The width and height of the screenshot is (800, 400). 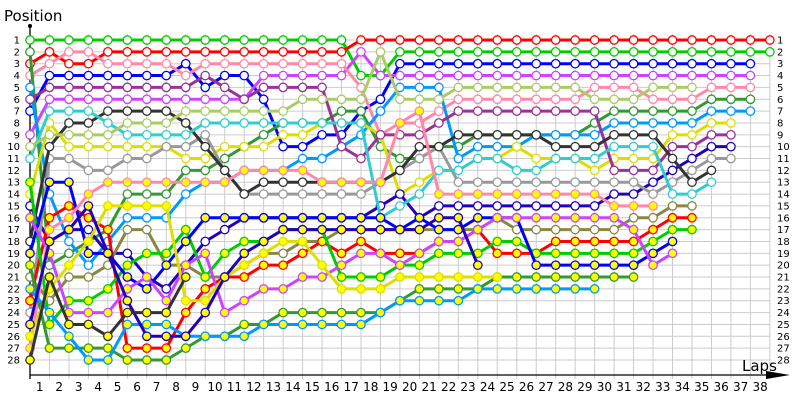 What do you see at coordinates (196, 387) in the screenshot?
I see `x-tick-label: 9` at bounding box center [196, 387].